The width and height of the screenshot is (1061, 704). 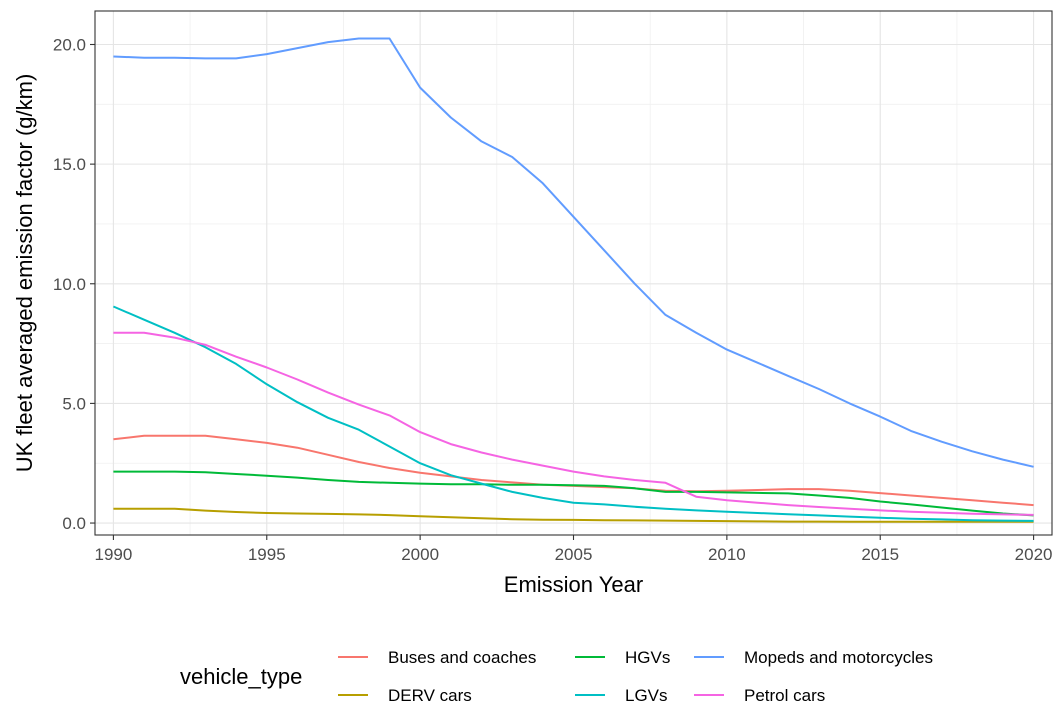 I want to click on y-tick-label: 0.0, so click(x=74, y=523).